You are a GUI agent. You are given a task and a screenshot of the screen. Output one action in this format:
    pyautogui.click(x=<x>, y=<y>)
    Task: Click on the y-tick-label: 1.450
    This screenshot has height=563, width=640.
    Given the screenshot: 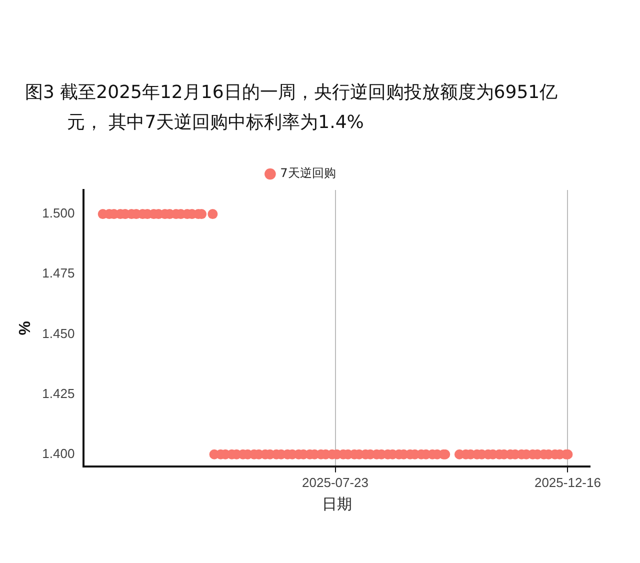 What is the action you would take?
    pyautogui.click(x=58, y=333)
    